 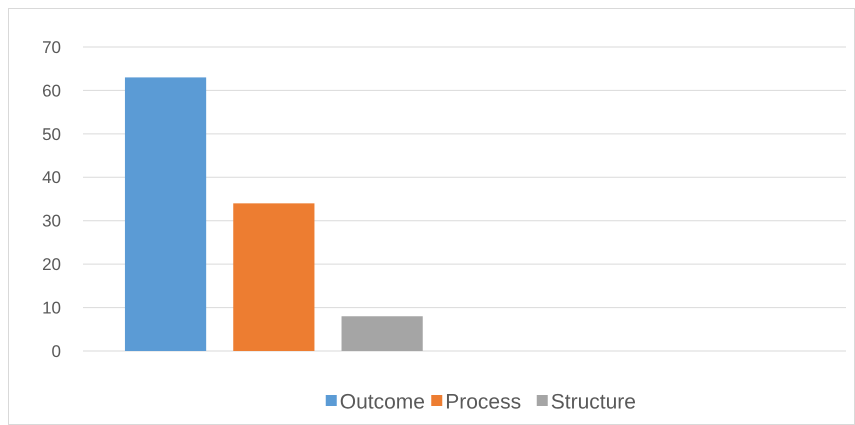 What do you see at coordinates (382, 402) in the screenshot?
I see `legend-label: Outcome` at bounding box center [382, 402].